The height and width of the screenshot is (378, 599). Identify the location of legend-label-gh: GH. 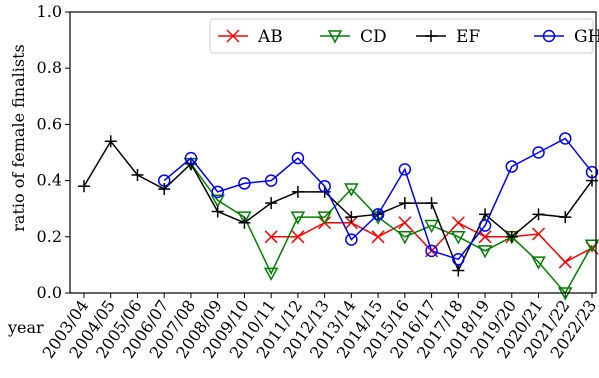
(586, 37).